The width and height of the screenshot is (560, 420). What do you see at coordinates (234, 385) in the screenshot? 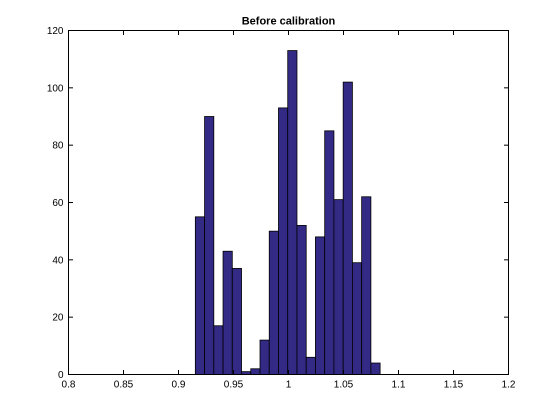
I see `x-tick-label: 0.95` at bounding box center [234, 385].